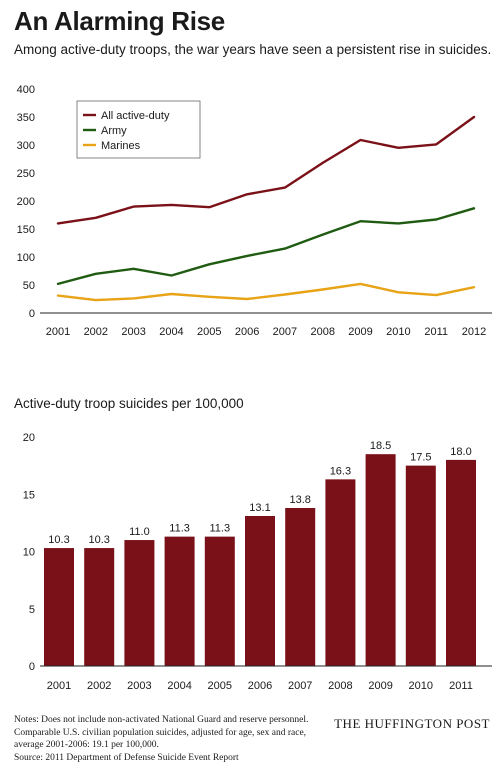 This screenshot has height=779, width=504. Describe the element at coordinates (29, 438) in the screenshot. I see `y-tick-label: 20` at that location.